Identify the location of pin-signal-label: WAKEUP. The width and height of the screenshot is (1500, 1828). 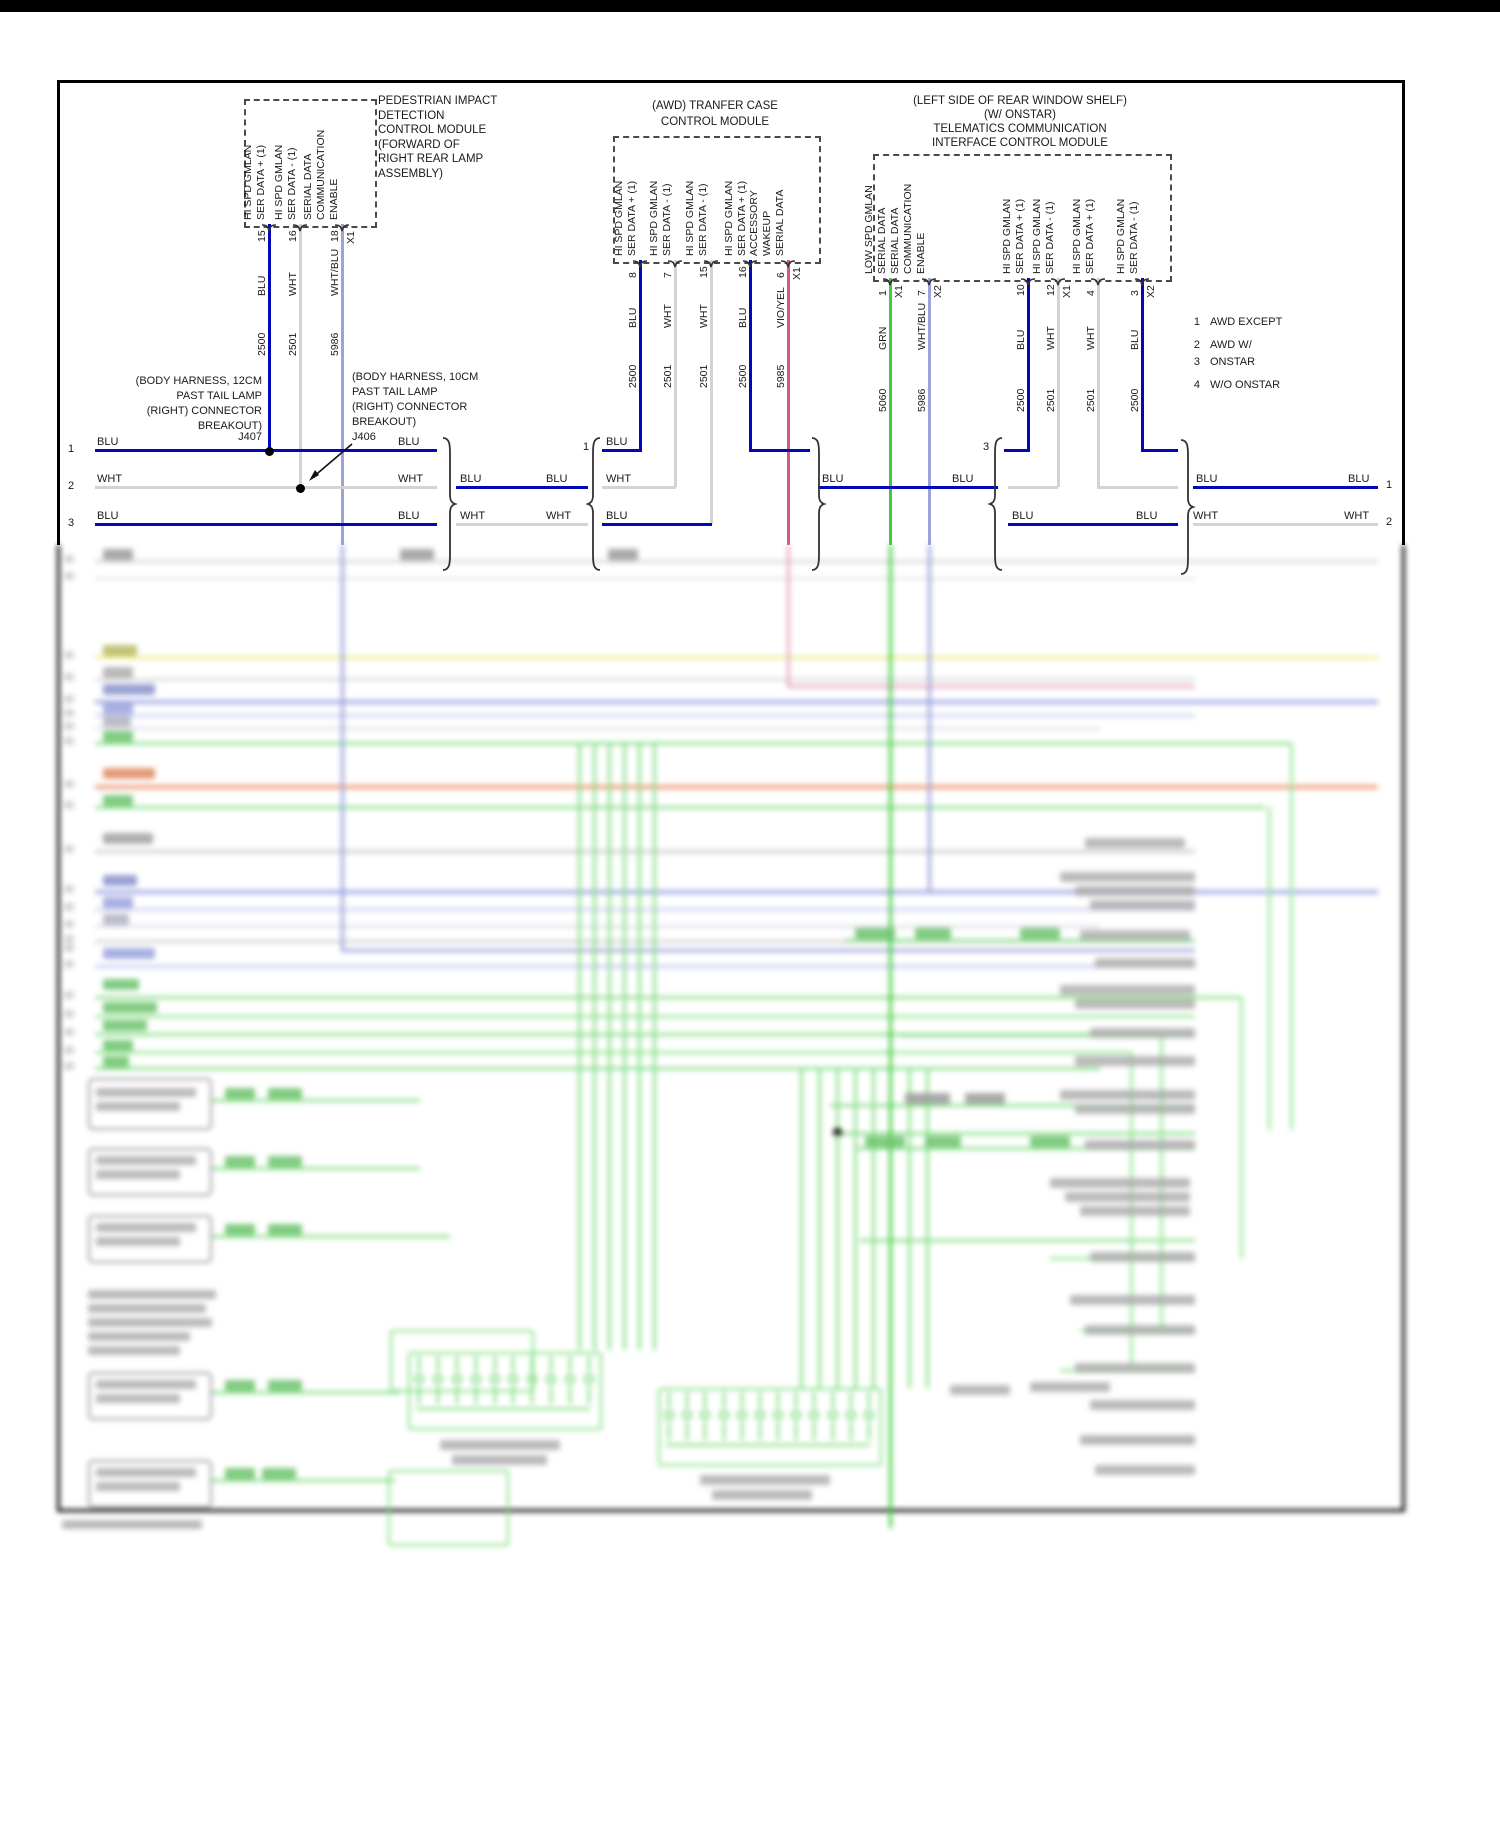
(767, 233).